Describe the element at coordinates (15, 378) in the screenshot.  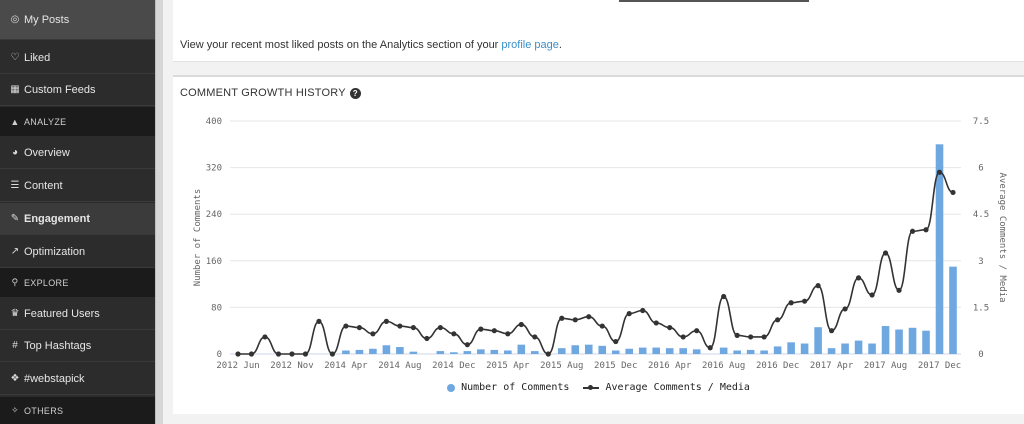
I see `bookmark-icon: ❖` at that location.